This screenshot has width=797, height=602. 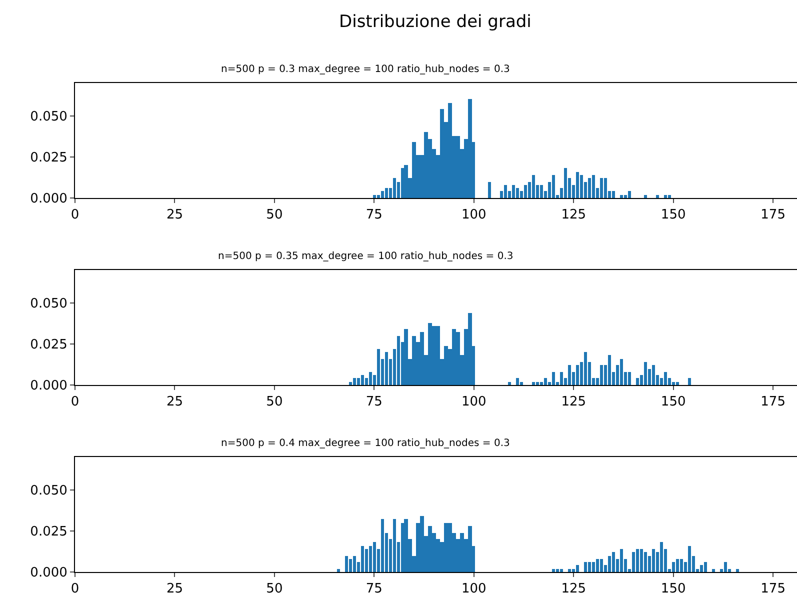 I want to click on x-tick-label: 75, so click(x=374, y=215).